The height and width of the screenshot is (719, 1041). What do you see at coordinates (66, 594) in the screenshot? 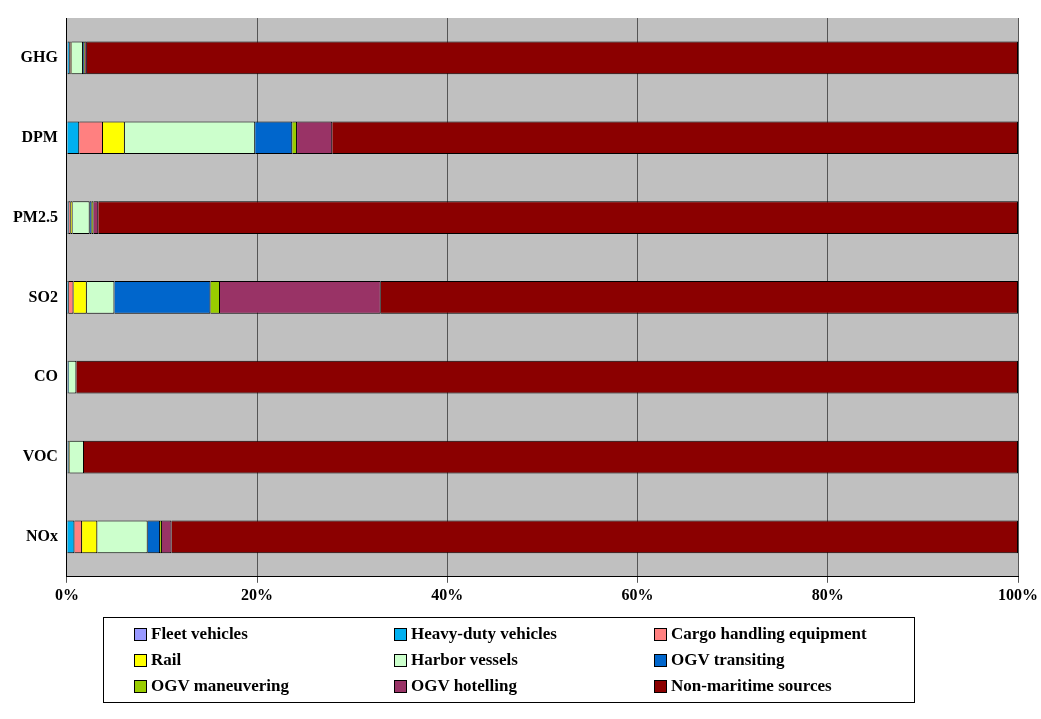
I see `x-tick-label: 0%` at bounding box center [66, 594].